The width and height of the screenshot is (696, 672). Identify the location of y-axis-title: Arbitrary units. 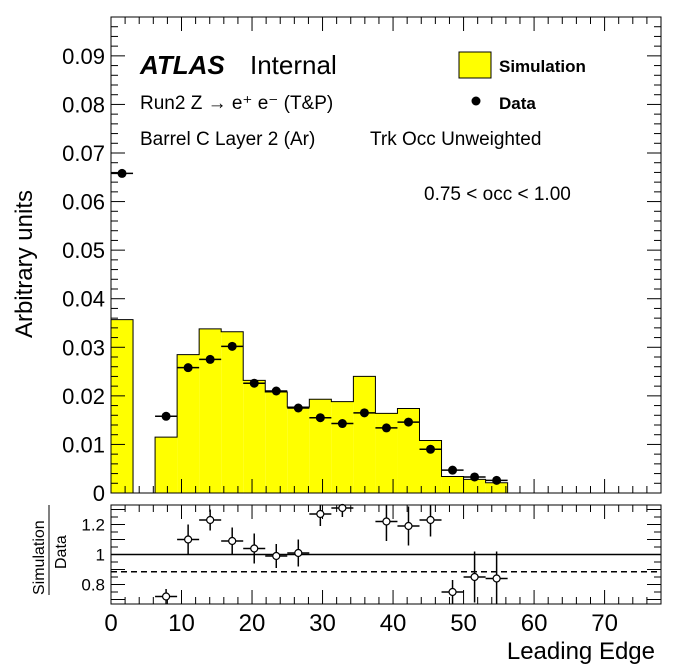
(24, 264).